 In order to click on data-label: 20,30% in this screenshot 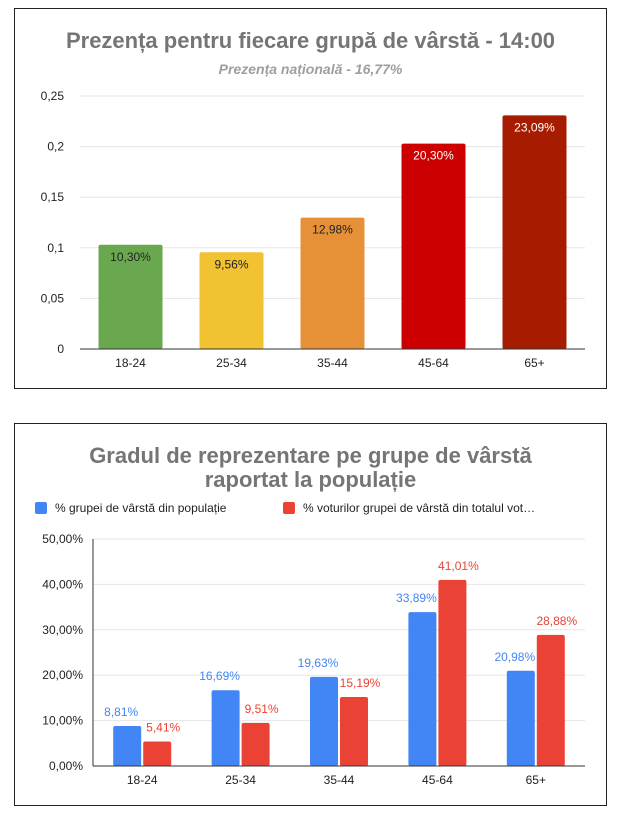, I will do `click(433, 156)`.